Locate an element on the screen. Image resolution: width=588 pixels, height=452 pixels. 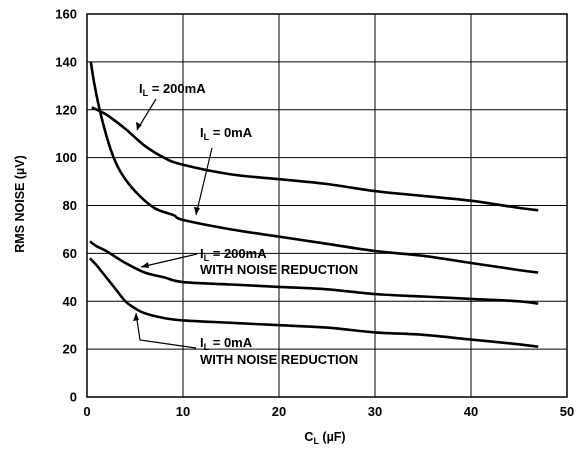
annotation-0ma-arrowhead is located at coordinates (197, 211).